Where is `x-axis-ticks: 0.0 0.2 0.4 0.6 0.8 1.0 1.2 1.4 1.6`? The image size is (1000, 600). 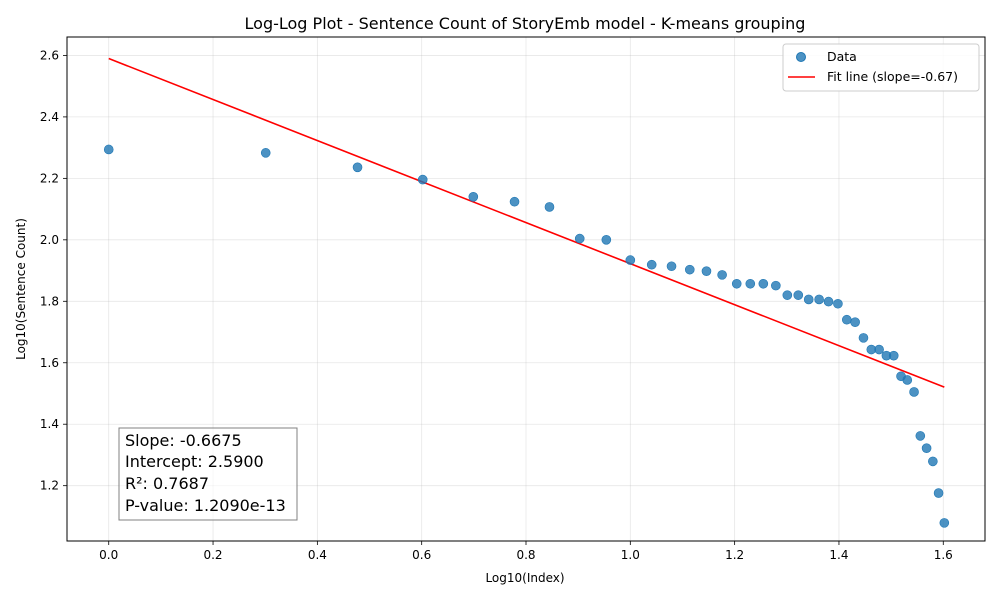 x-axis-ticks: 0.0 0.2 0.4 0.6 0.8 1.0 1.2 1.4 1.6 is located at coordinates (526, 551).